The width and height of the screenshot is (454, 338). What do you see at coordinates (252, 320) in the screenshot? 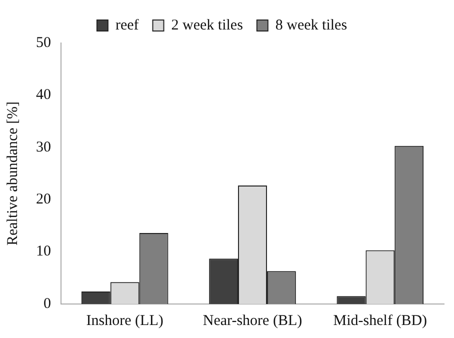
I see `x-tick-label: Near-shore (BL)` at bounding box center [252, 320].